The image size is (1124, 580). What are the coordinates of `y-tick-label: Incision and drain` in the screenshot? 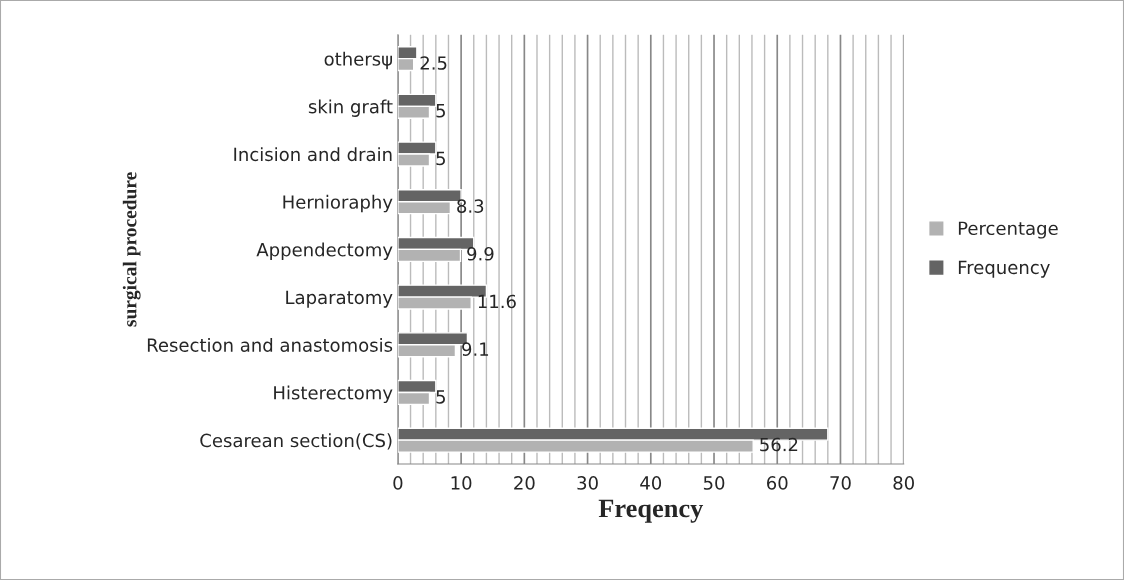 It's located at (313, 154).